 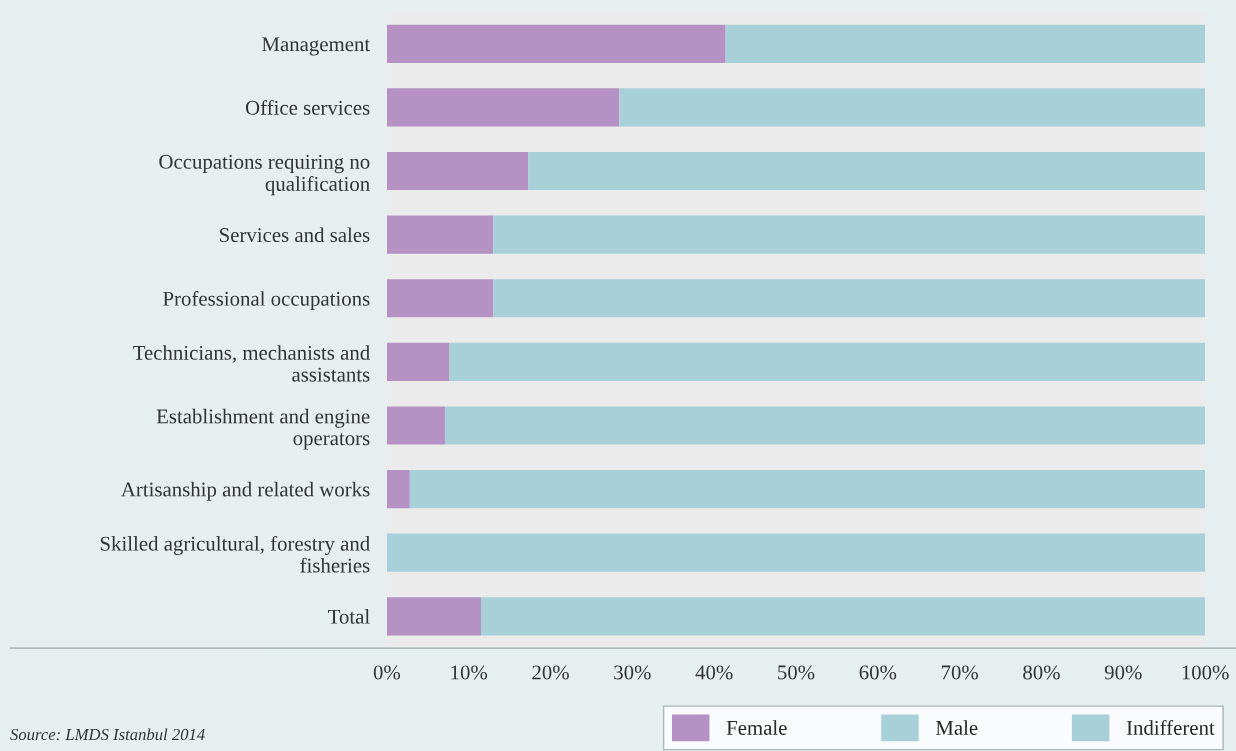 I want to click on x-tick-label: 40%, so click(x=714, y=672).